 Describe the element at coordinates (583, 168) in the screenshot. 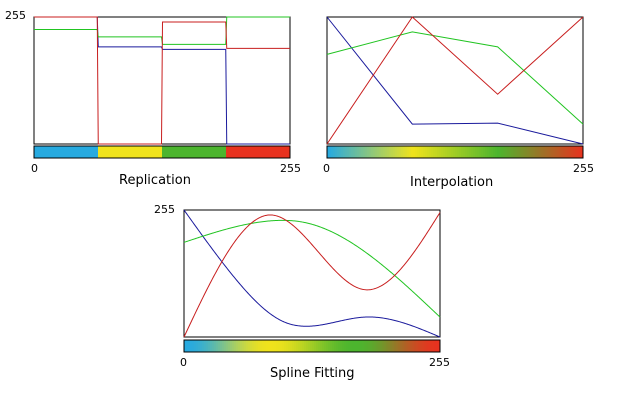

I see `interpolation-x-max-label: 255` at that location.